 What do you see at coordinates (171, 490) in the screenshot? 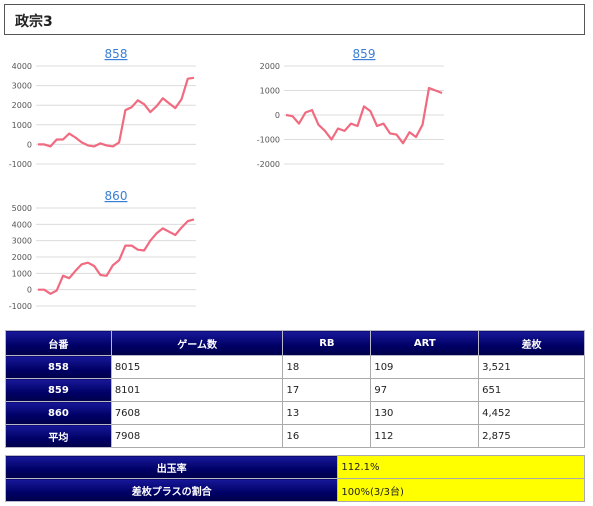
I see `plus-ratio-label: 差枚プラスの割合` at bounding box center [171, 490].